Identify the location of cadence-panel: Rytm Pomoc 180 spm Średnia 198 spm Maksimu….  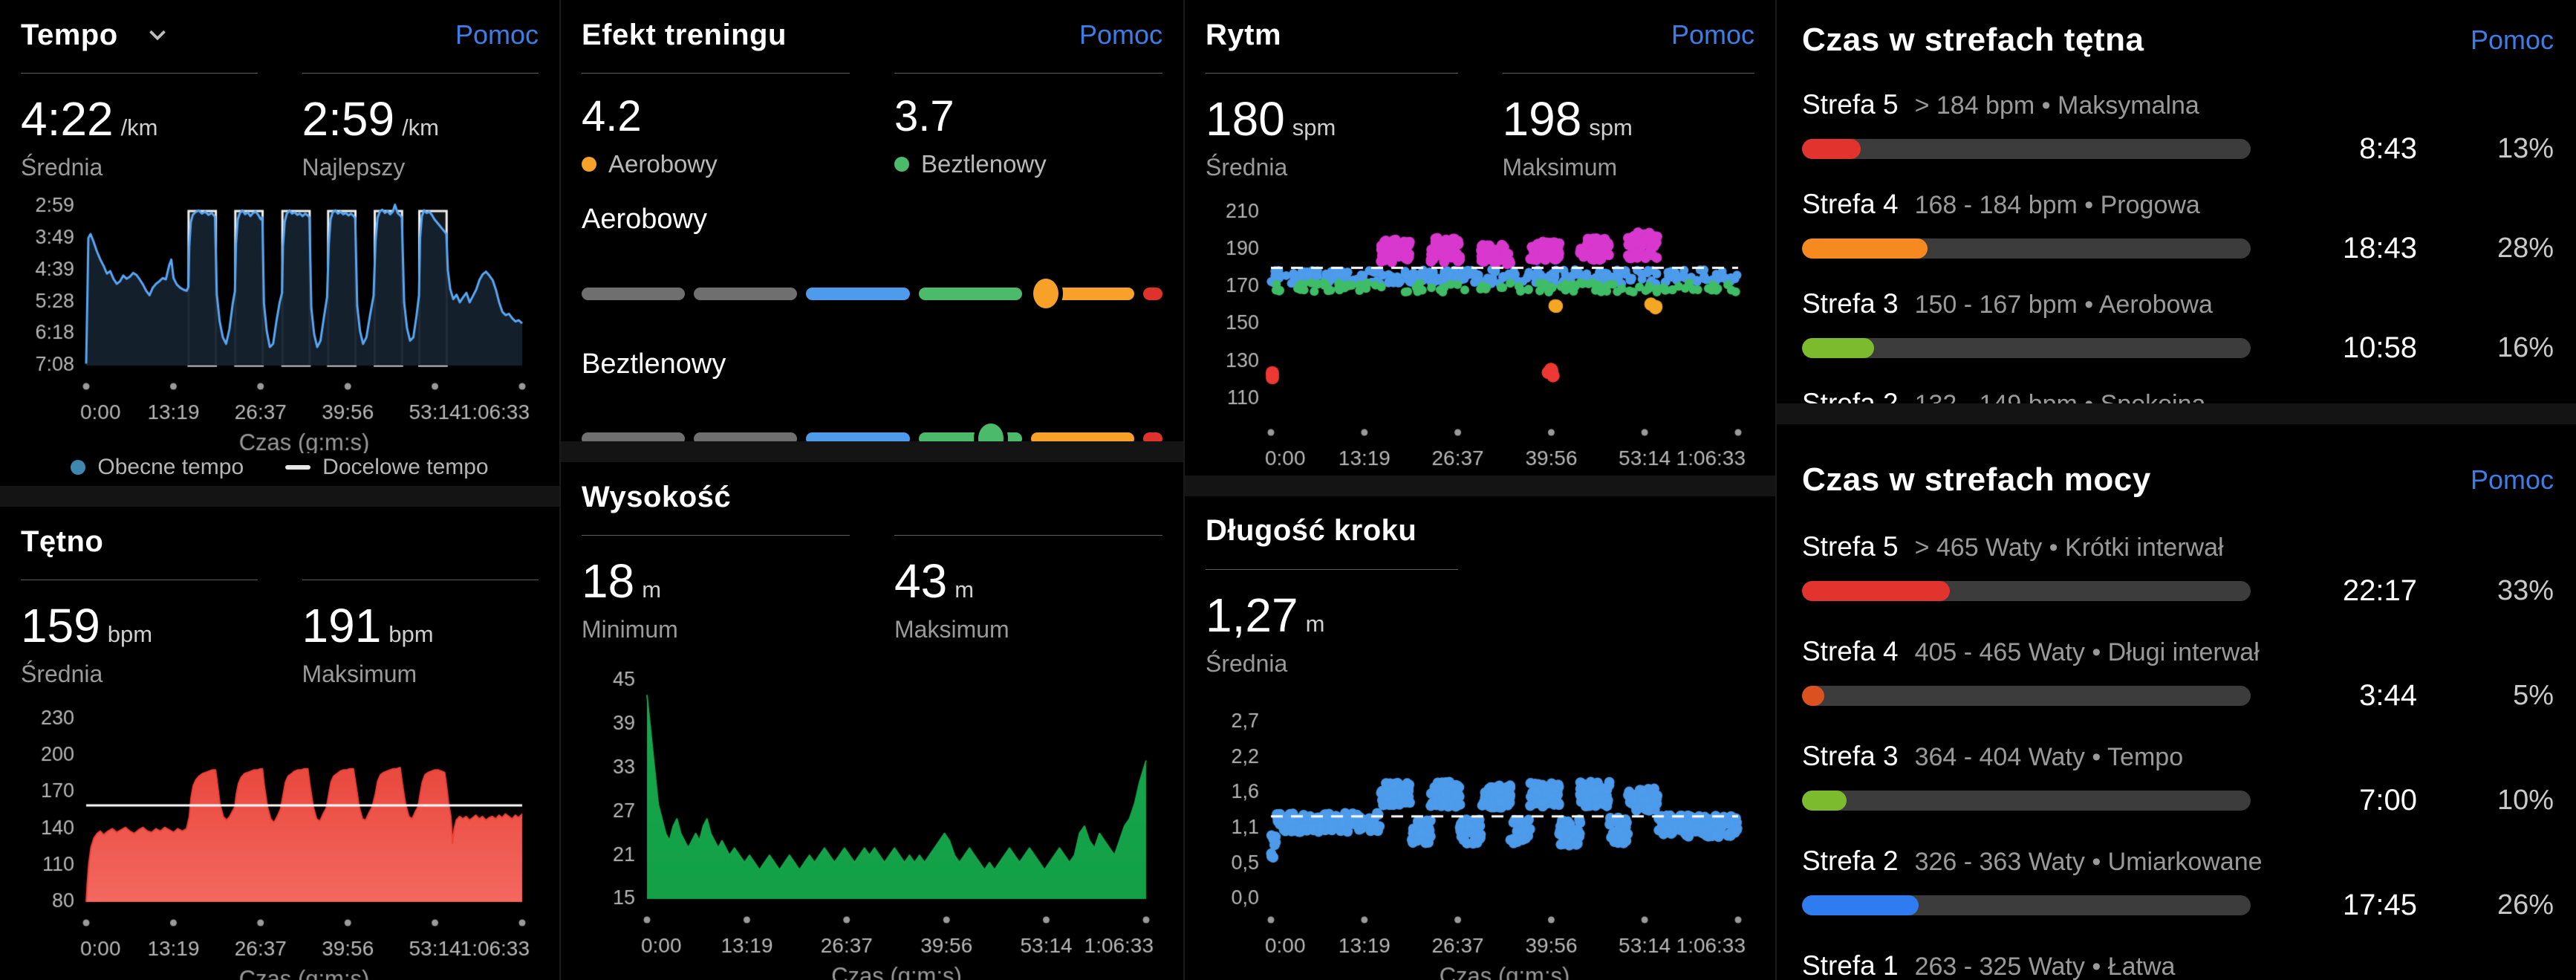
(1480, 238).